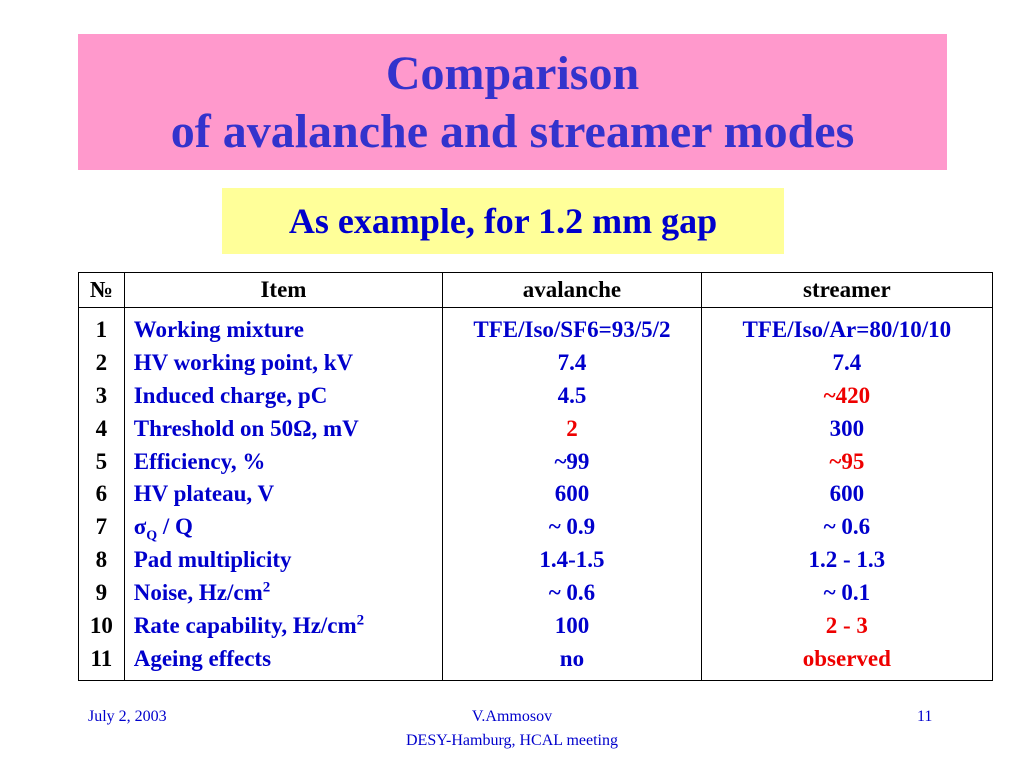  Describe the element at coordinates (212, 560) in the screenshot. I see `item-label-text: Pad multiplicity` at that location.